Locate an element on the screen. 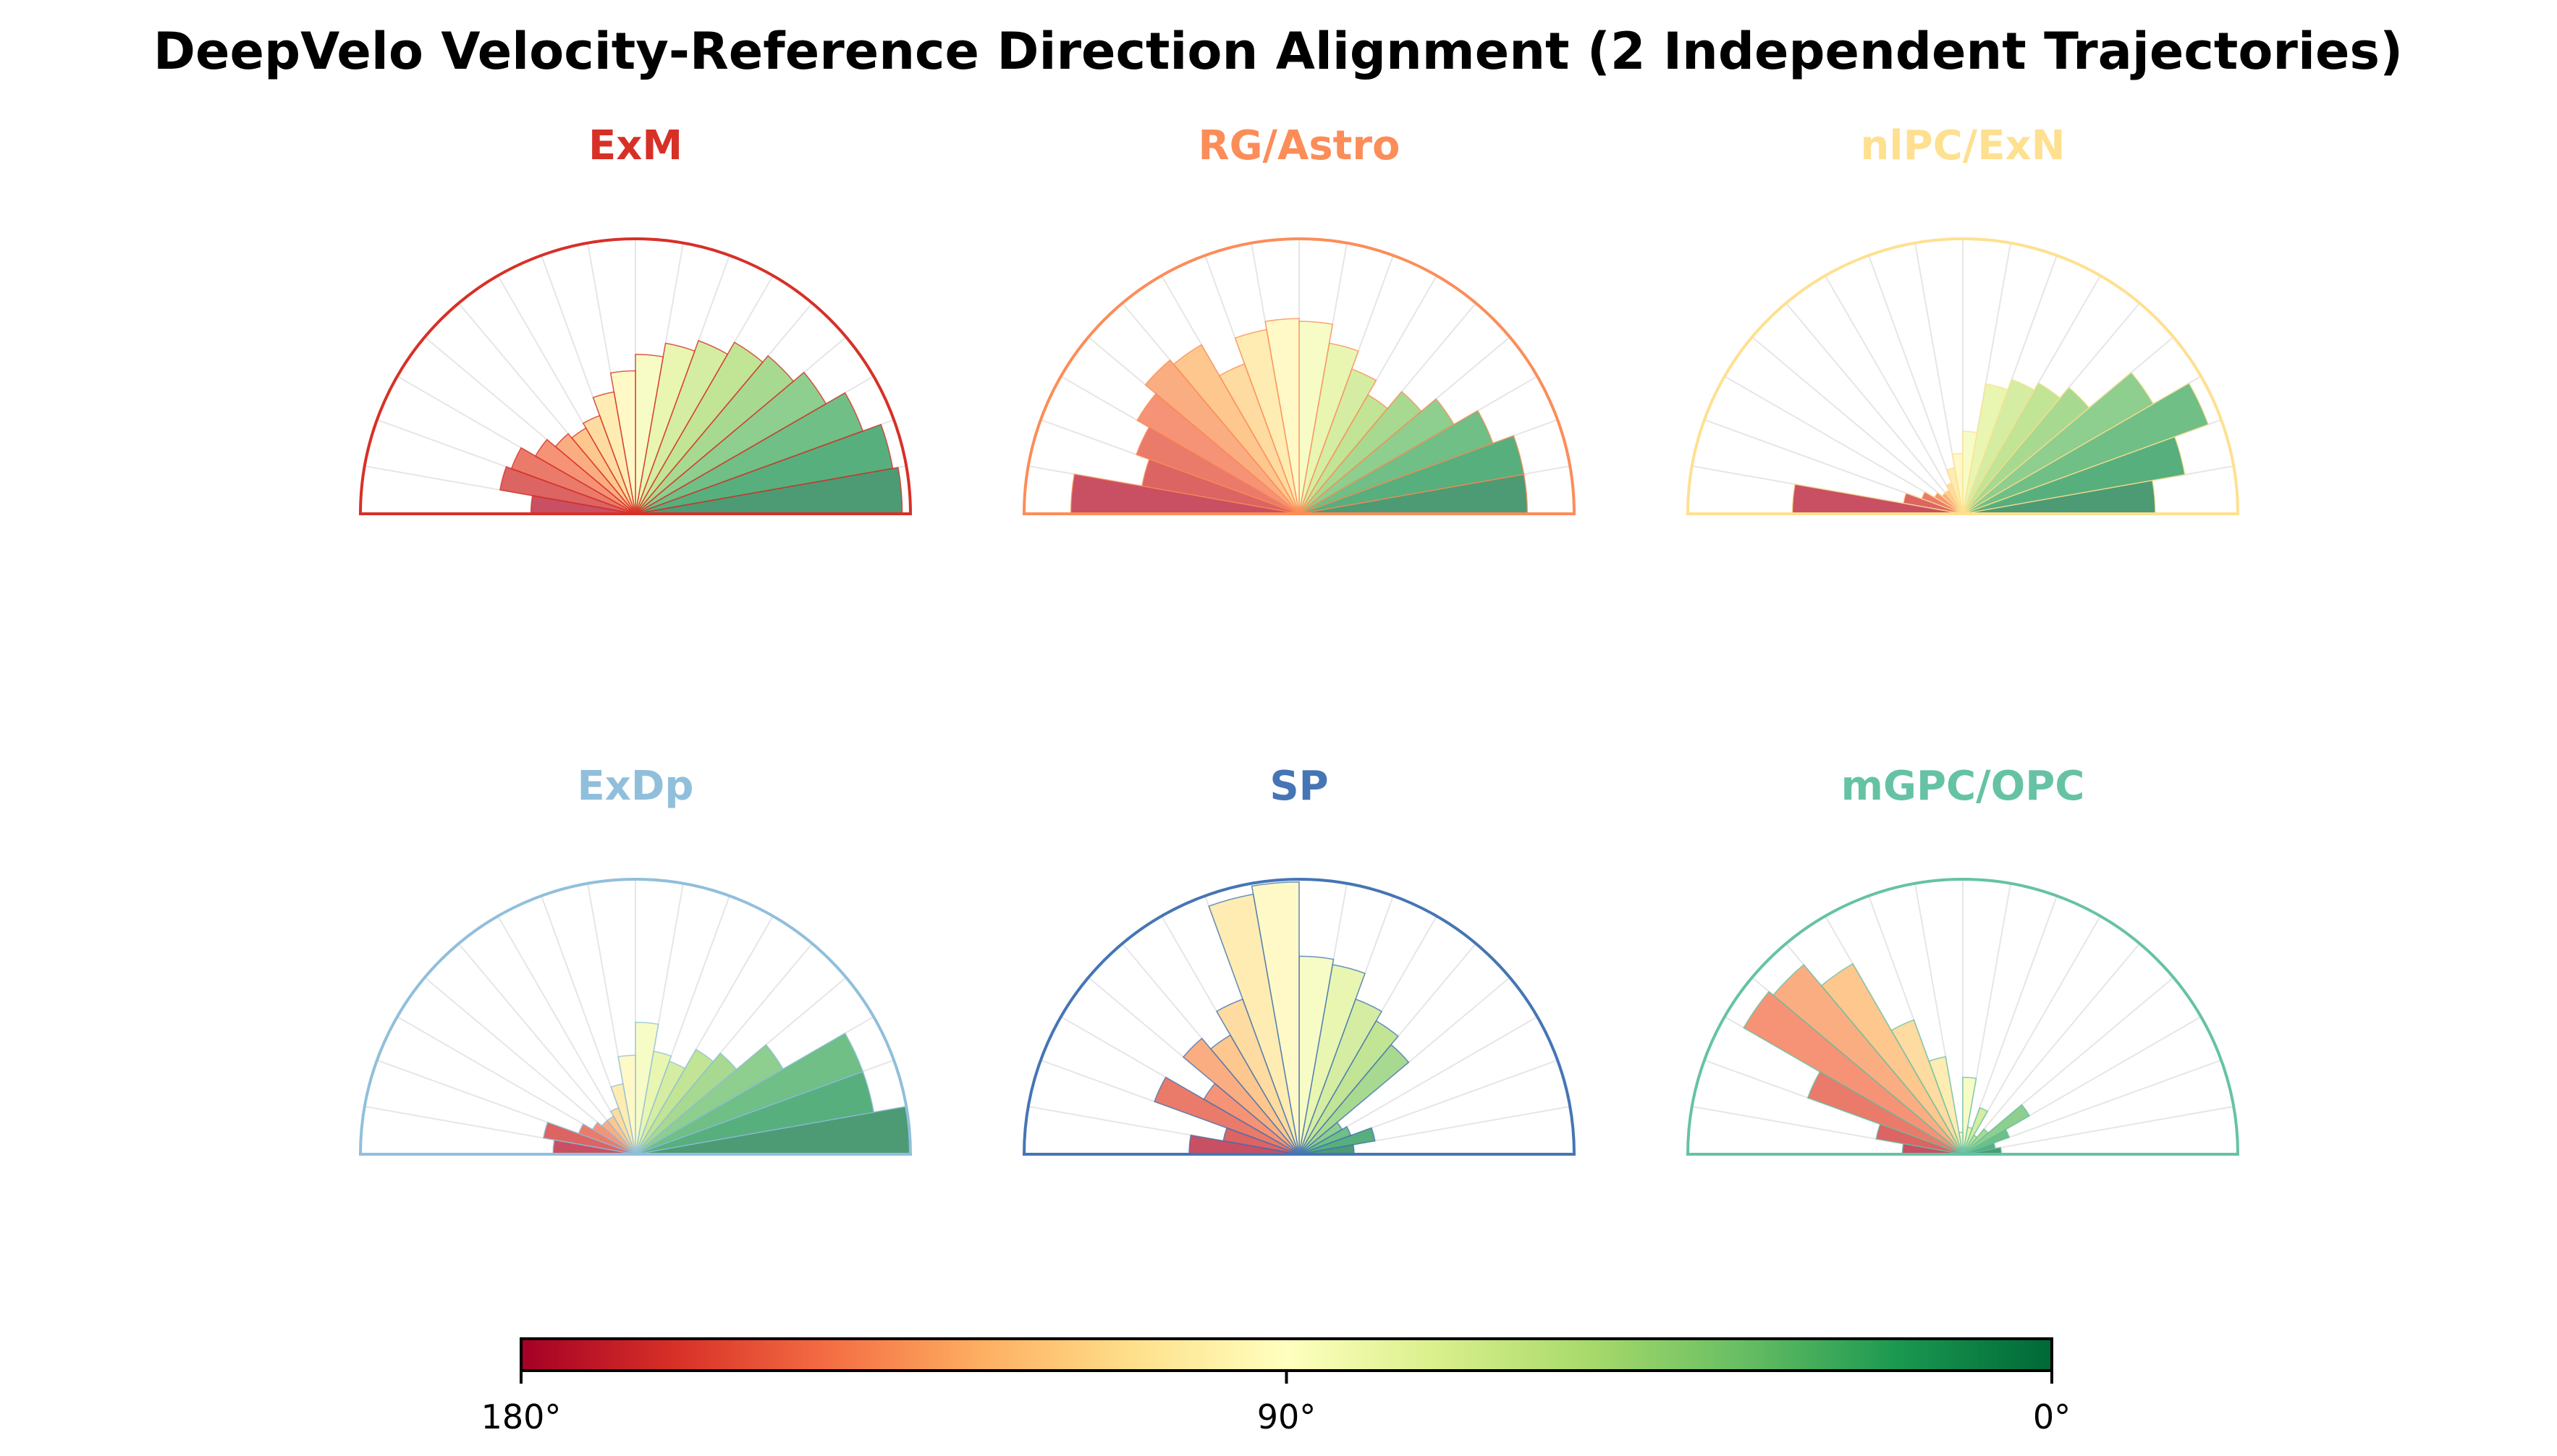  panel-title: SP is located at coordinates (1299, 787).